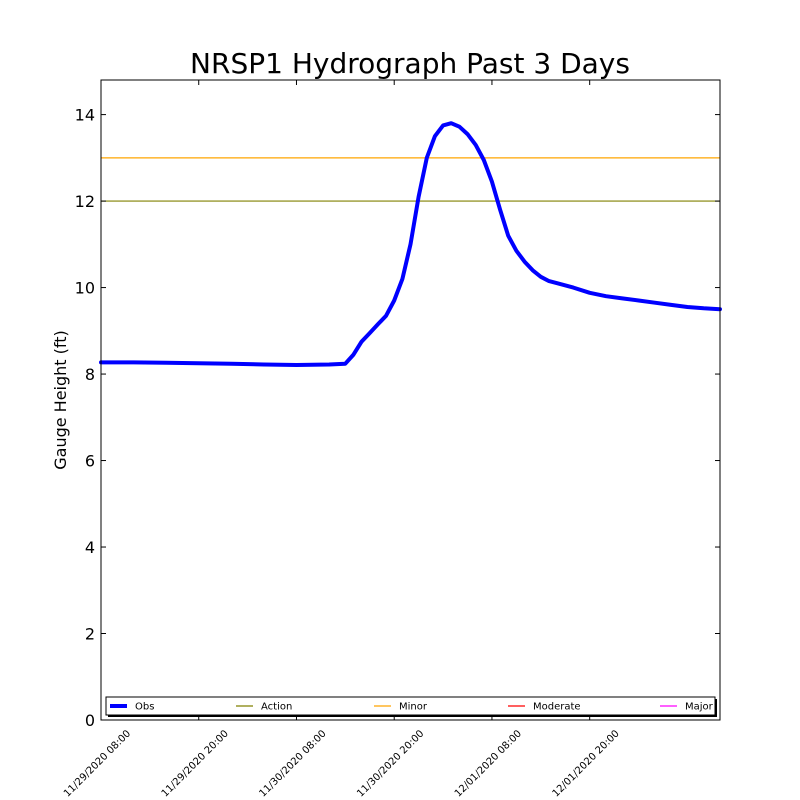  What do you see at coordinates (90, 374) in the screenshot?
I see `y-tick-label: 8` at bounding box center [90, 374].